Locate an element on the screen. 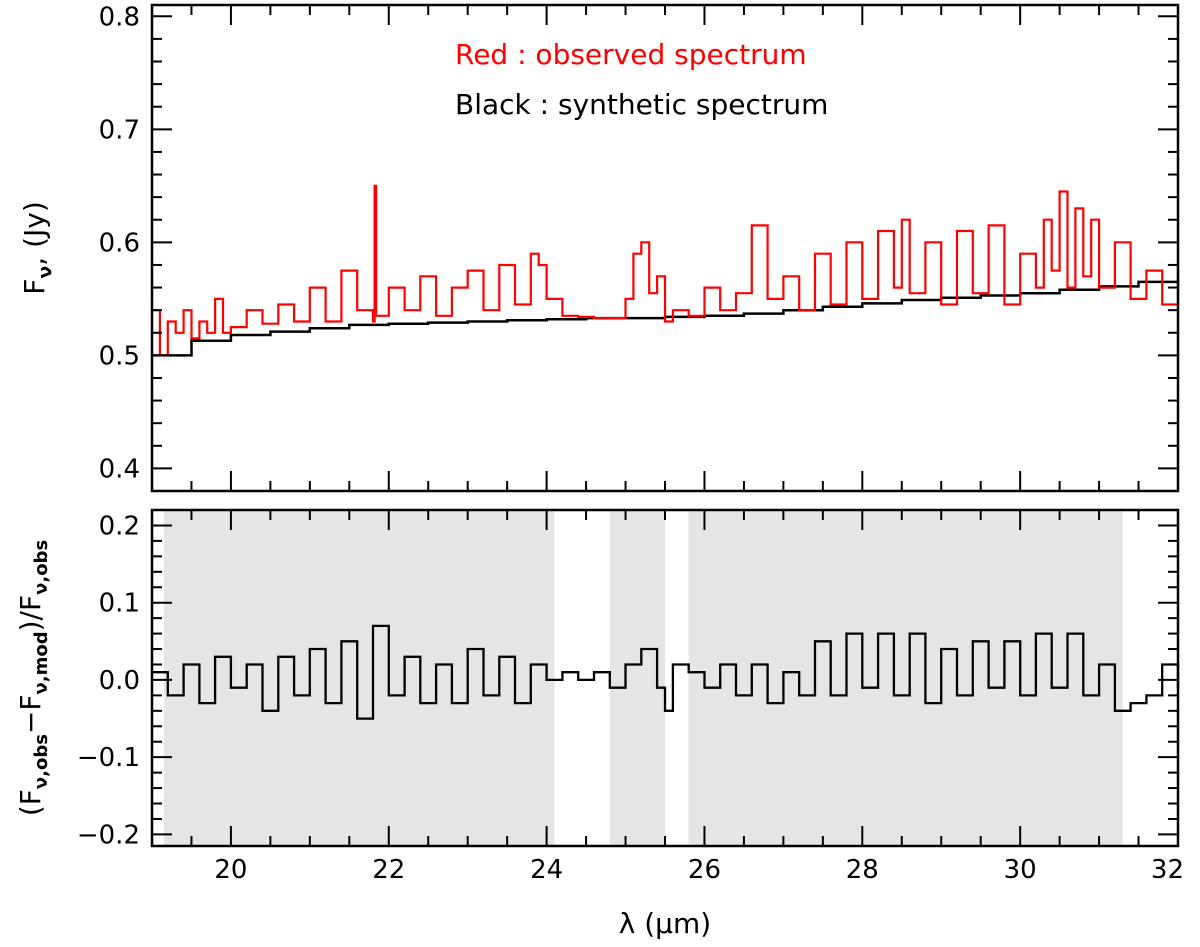  top-ylabel-text: Fν, (Jy) is located at coordinates (37, 248).